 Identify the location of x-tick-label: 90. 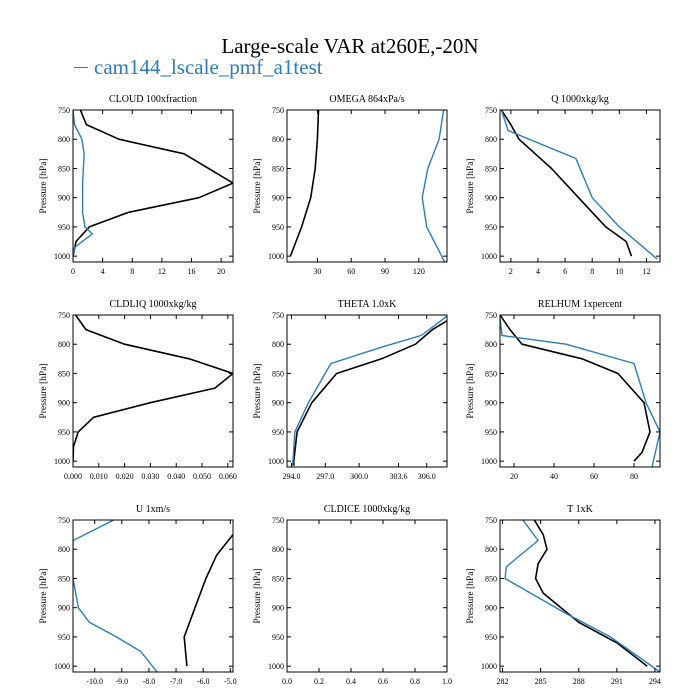
(385, 271).